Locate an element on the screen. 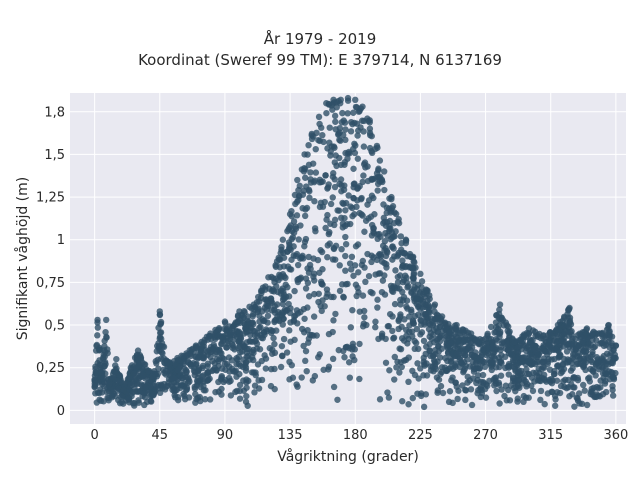 This screenshot has width=640, height=480. x-tick-label: 225 is located at coordinates (420, 435).